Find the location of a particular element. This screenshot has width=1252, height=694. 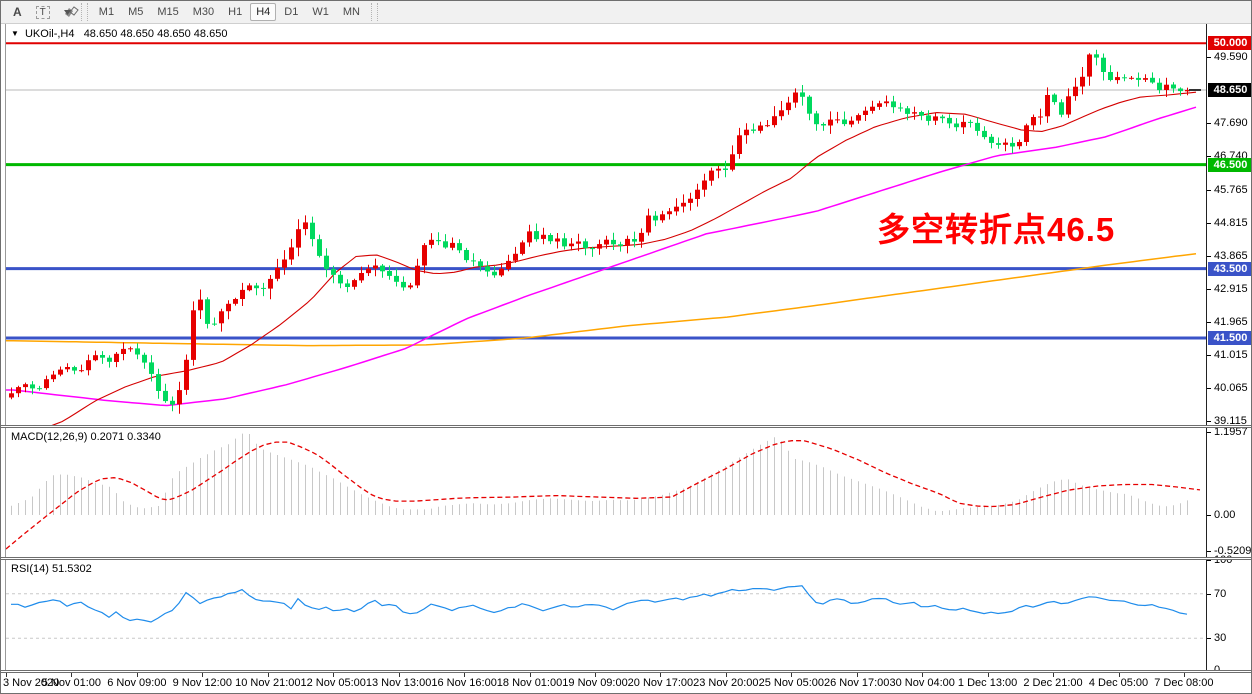

price-tick-49.590: 49.590 is located at coordinates (1231, 57).